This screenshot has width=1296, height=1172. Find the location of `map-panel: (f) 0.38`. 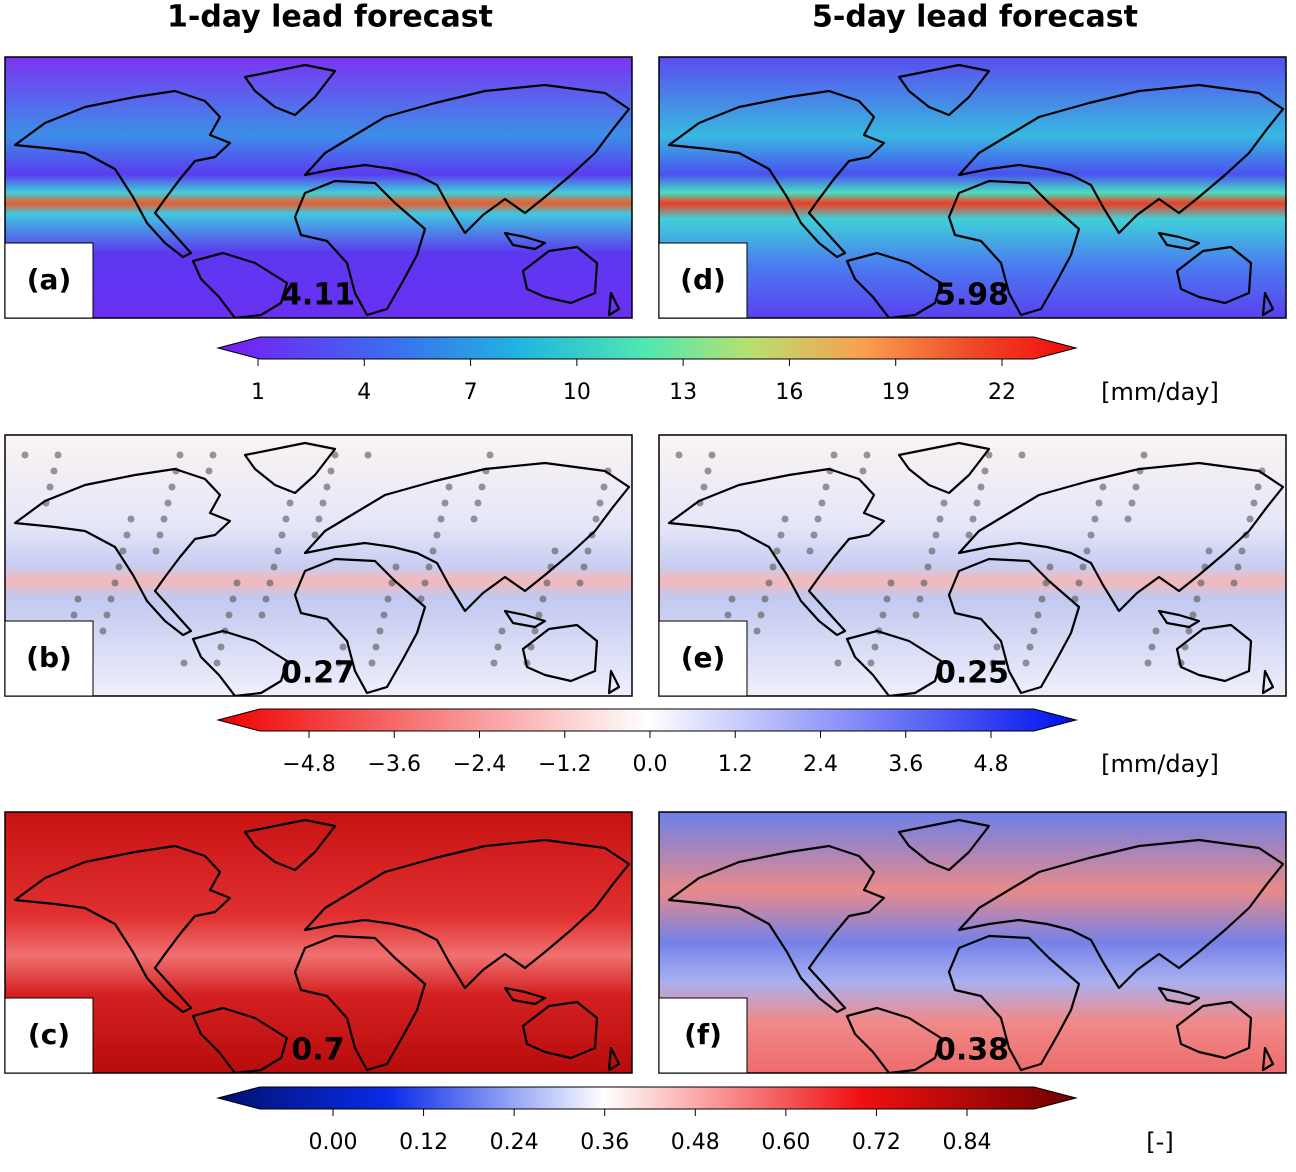

map-panel: (f) 0.38 is located at coordinates (972, 942).